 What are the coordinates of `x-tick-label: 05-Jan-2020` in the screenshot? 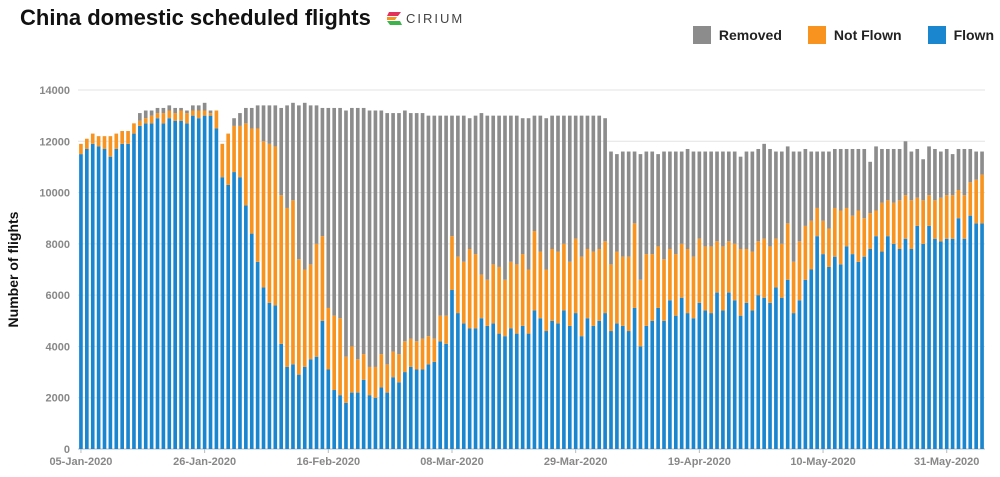 It's located at (80, 462).